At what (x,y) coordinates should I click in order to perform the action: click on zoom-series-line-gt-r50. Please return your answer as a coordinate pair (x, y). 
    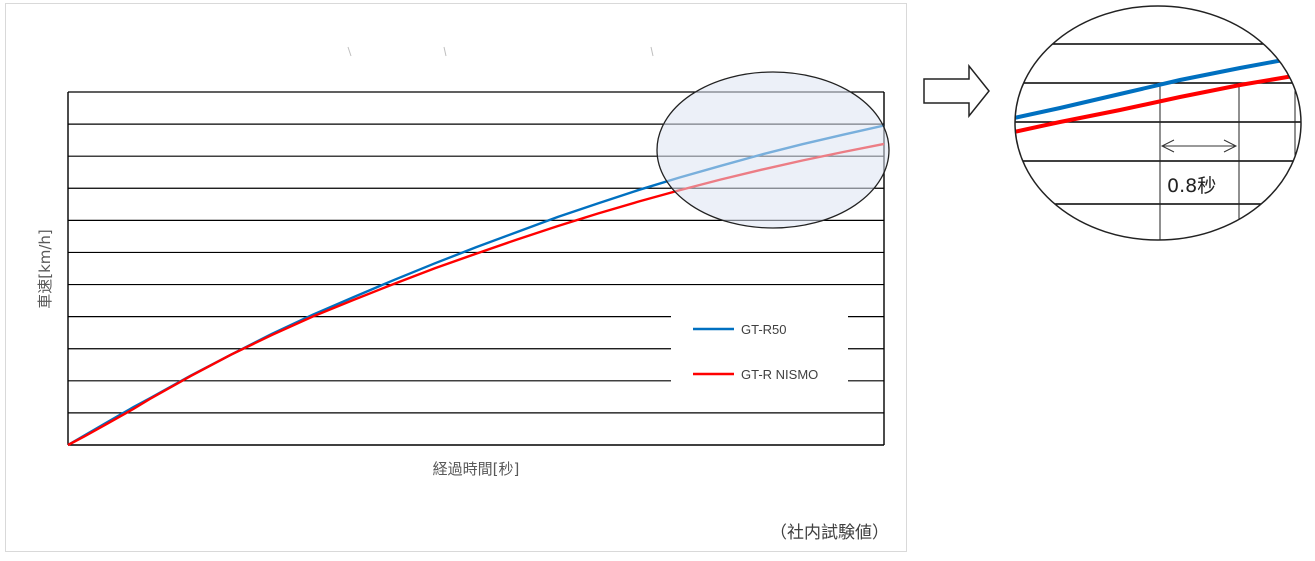
    Looking at the image, I should click on (1158, 88).